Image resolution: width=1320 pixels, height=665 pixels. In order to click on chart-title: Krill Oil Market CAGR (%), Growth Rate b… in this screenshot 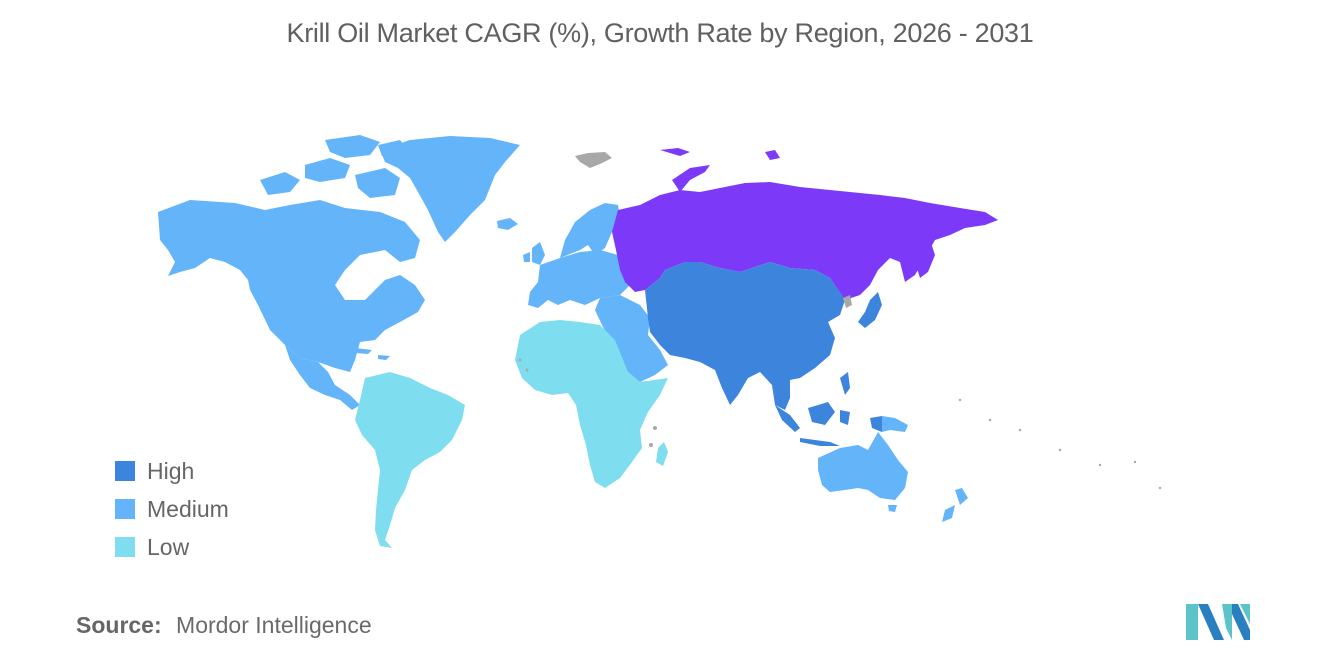, I will do `click(660, 33)`.